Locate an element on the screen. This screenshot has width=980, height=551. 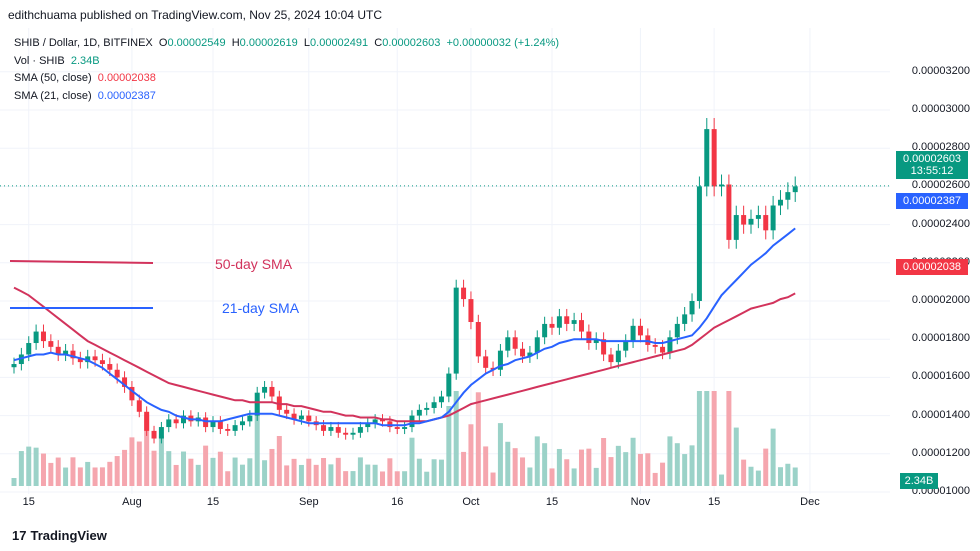
time-tick-label: Nov is located at coordinates (640, 502).